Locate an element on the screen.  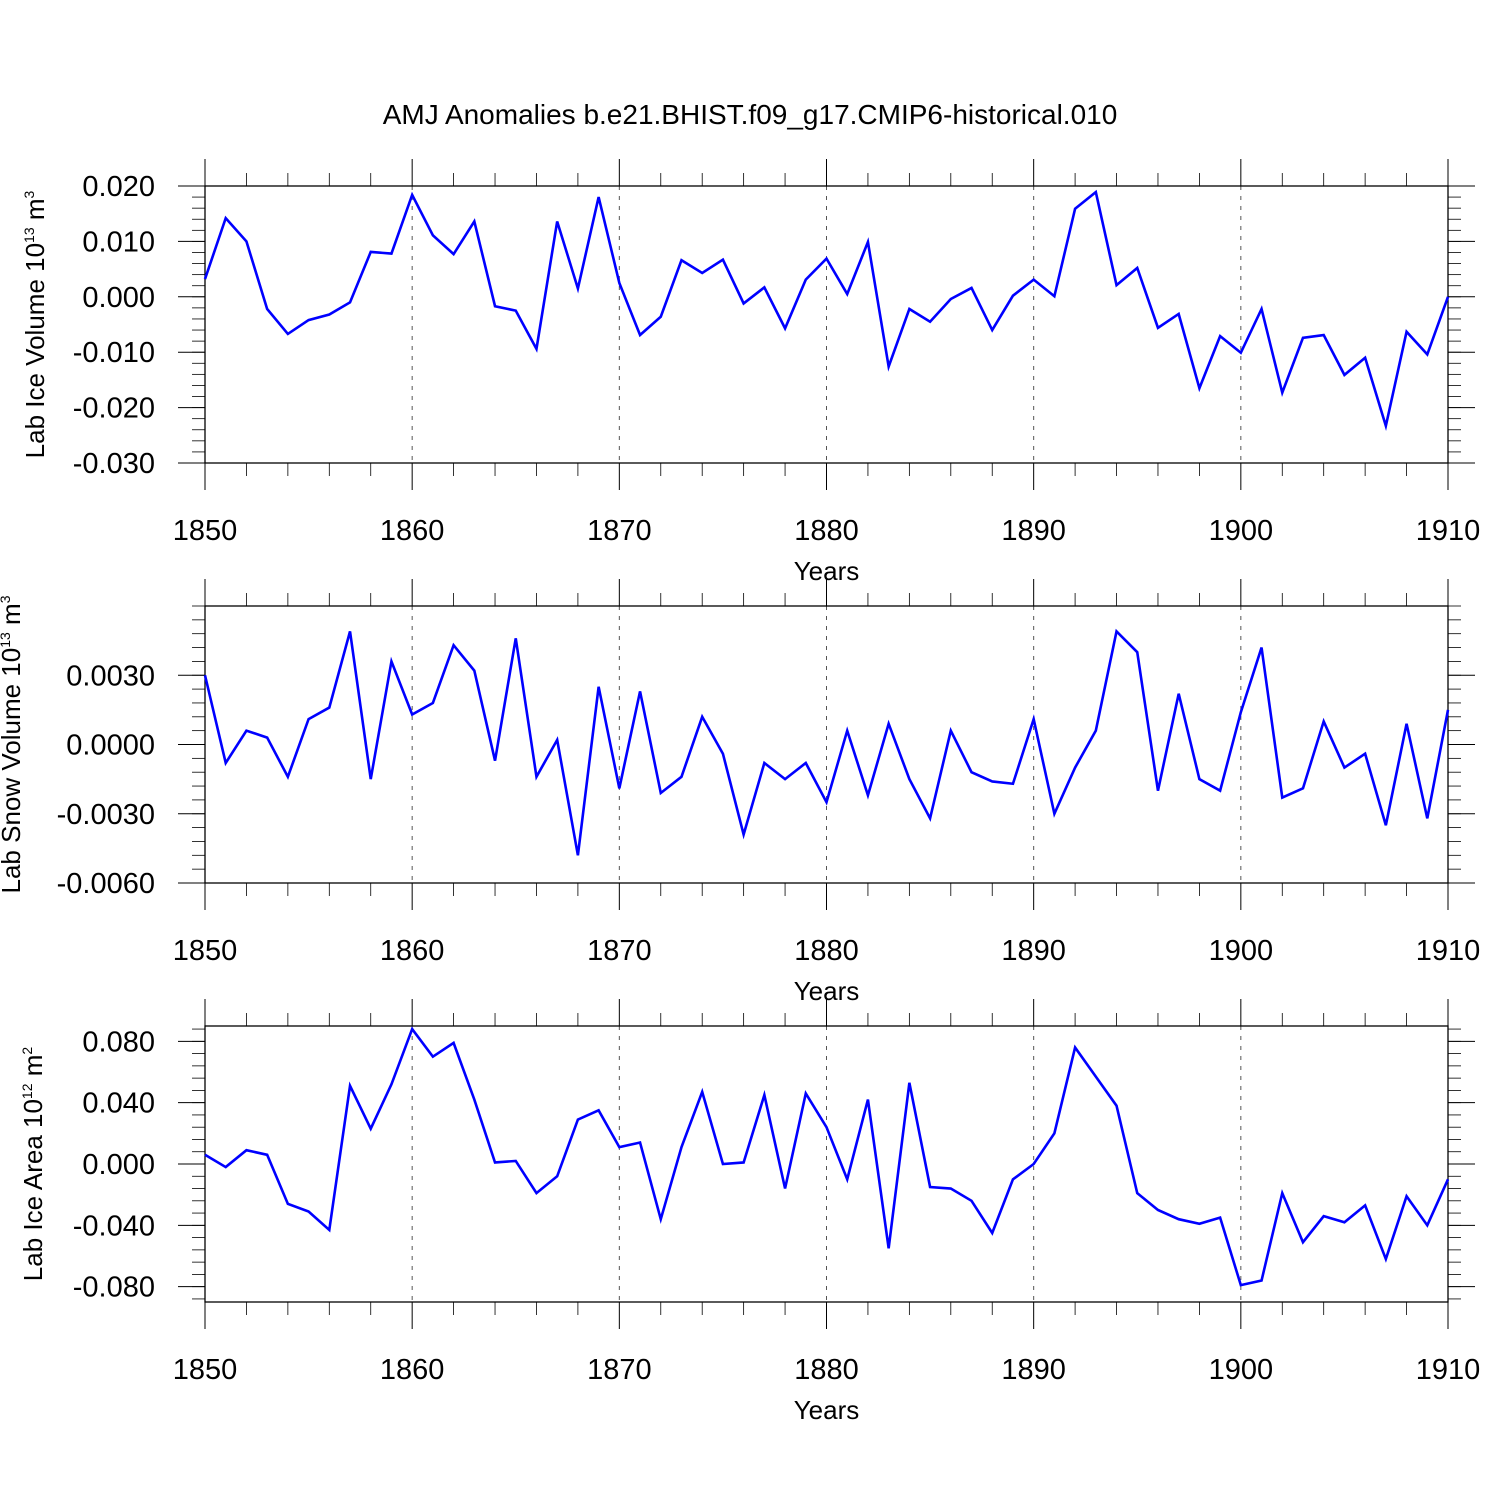
y-tick-label: 0.0000 is located at coordinates (110, 746).